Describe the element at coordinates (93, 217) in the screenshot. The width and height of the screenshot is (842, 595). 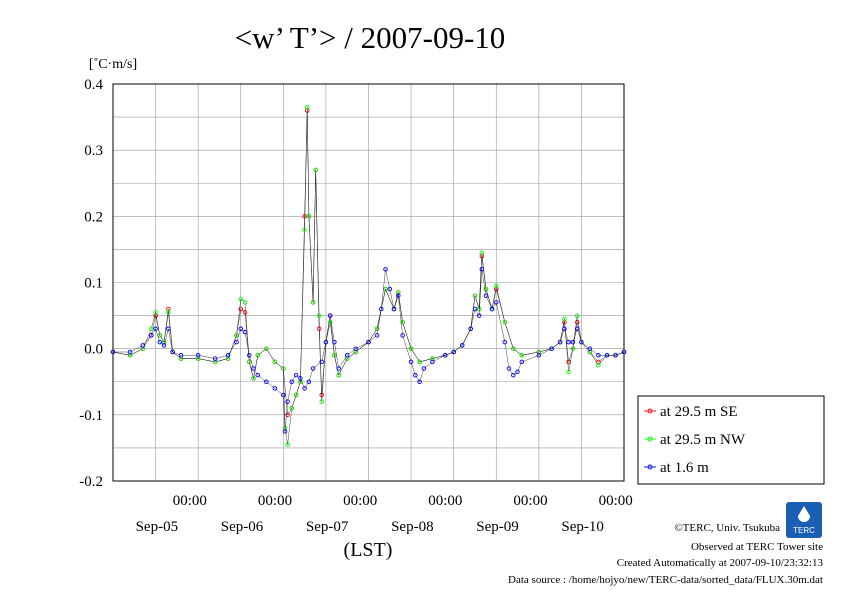
I see `y-tick-label: 0.2` at that location.